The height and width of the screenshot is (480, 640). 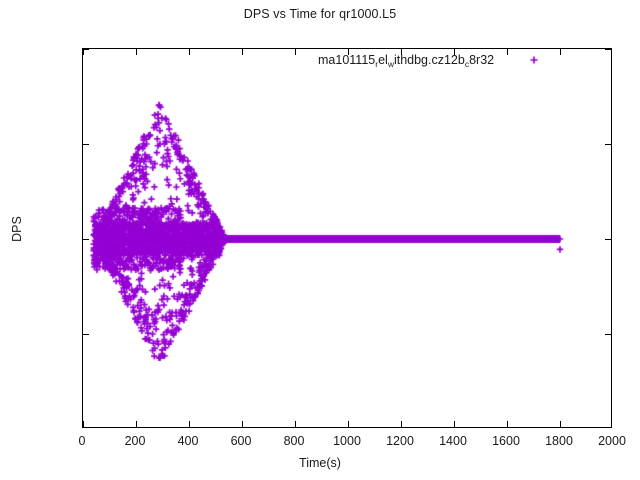 I want to click on x-tick-label-200: 200, so click(x=135, y=441).